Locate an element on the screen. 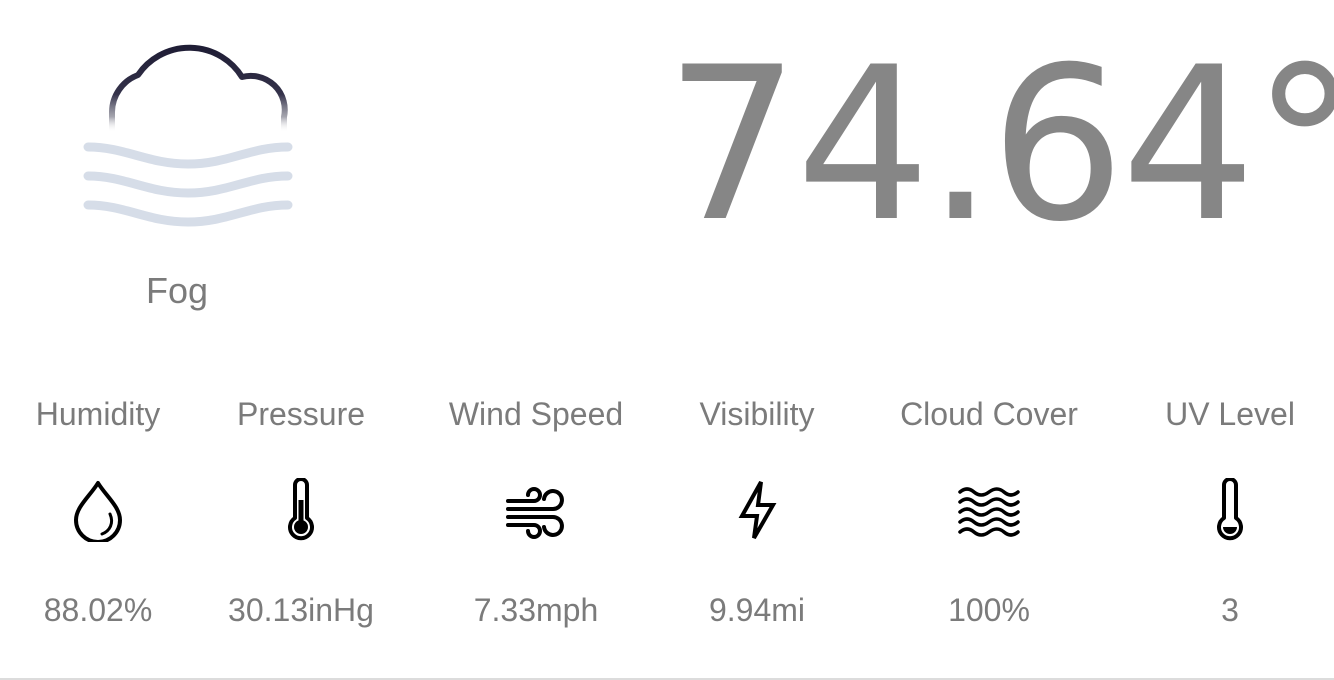  pressure-label: Pressure is located at coordinates (301, 414).